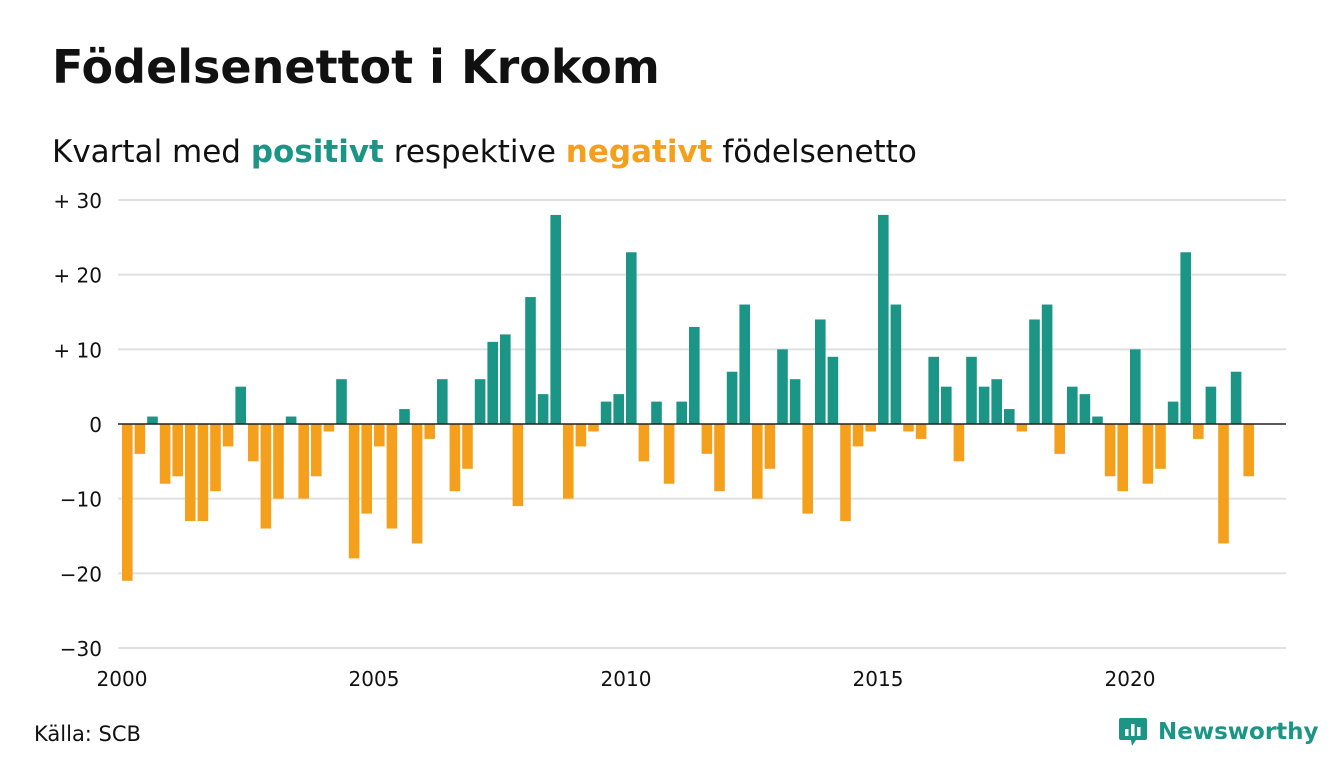 Image resolution: width=1340 pixels, height=780 pixels. Describe the element at coordinates (626, 679) in the screenshot. I see `x-tick-label: 2010` at that location.